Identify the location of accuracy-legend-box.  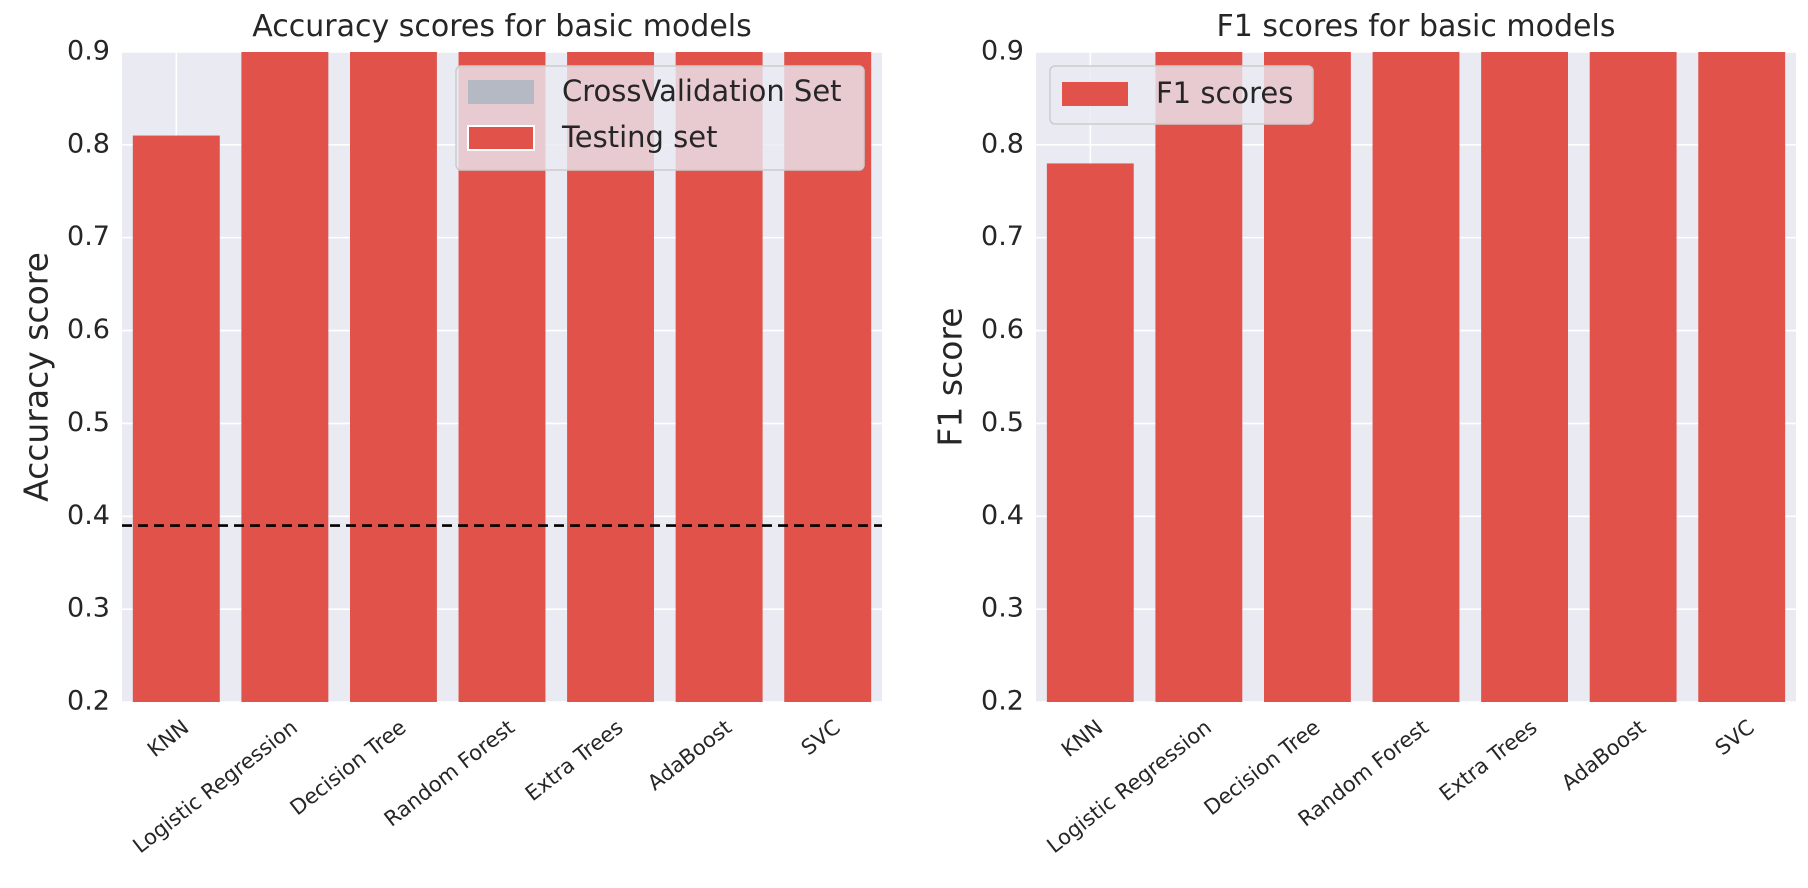
(660, 118).